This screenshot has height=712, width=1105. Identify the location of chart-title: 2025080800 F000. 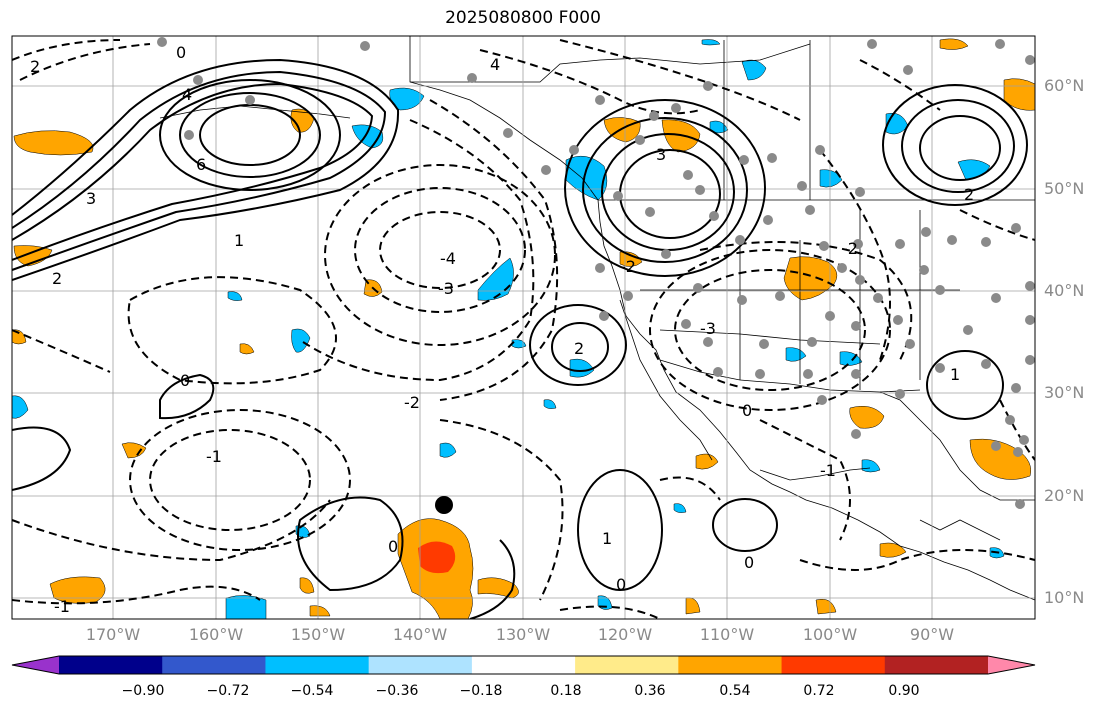
(523, 18).